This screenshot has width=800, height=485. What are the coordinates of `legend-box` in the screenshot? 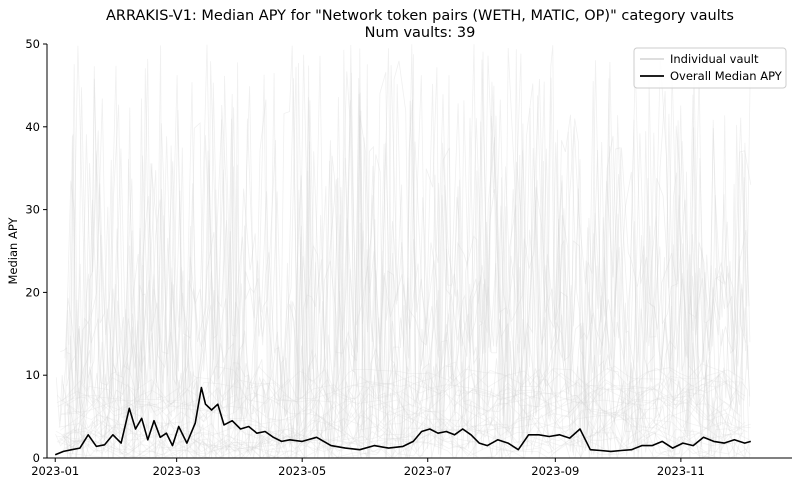 It's located at (710, 68).